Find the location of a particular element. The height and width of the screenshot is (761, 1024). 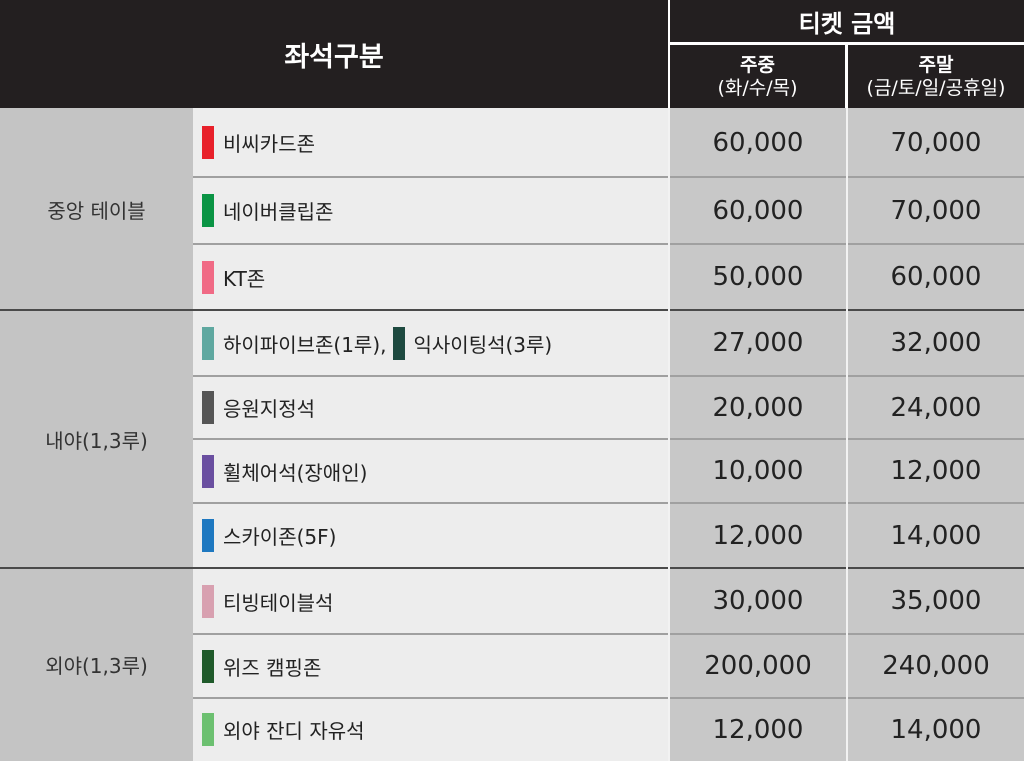

seat-label: 외야 잔디 자유석 is located at coordinates (294, 731).